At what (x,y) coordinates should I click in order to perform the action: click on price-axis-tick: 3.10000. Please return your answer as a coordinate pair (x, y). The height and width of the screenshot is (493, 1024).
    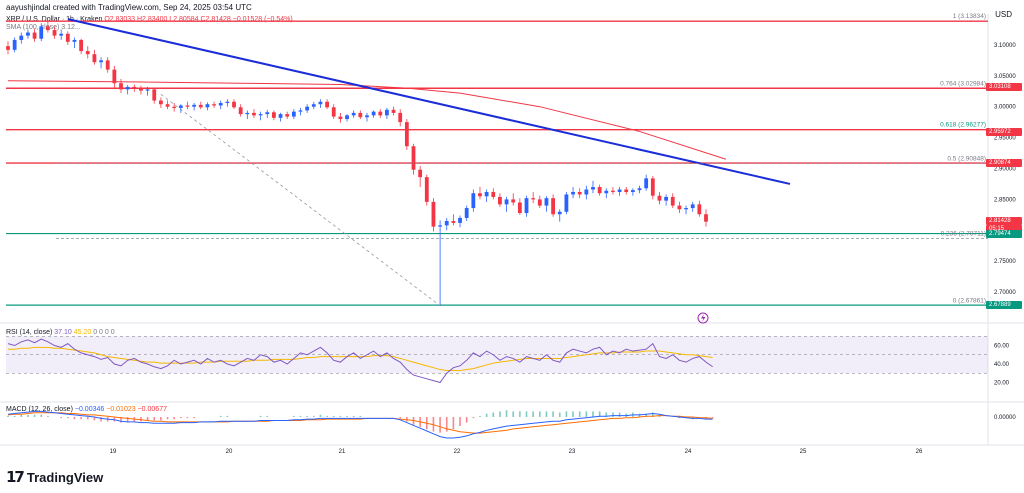
    Looking at the image, I should click on (1005, 46).